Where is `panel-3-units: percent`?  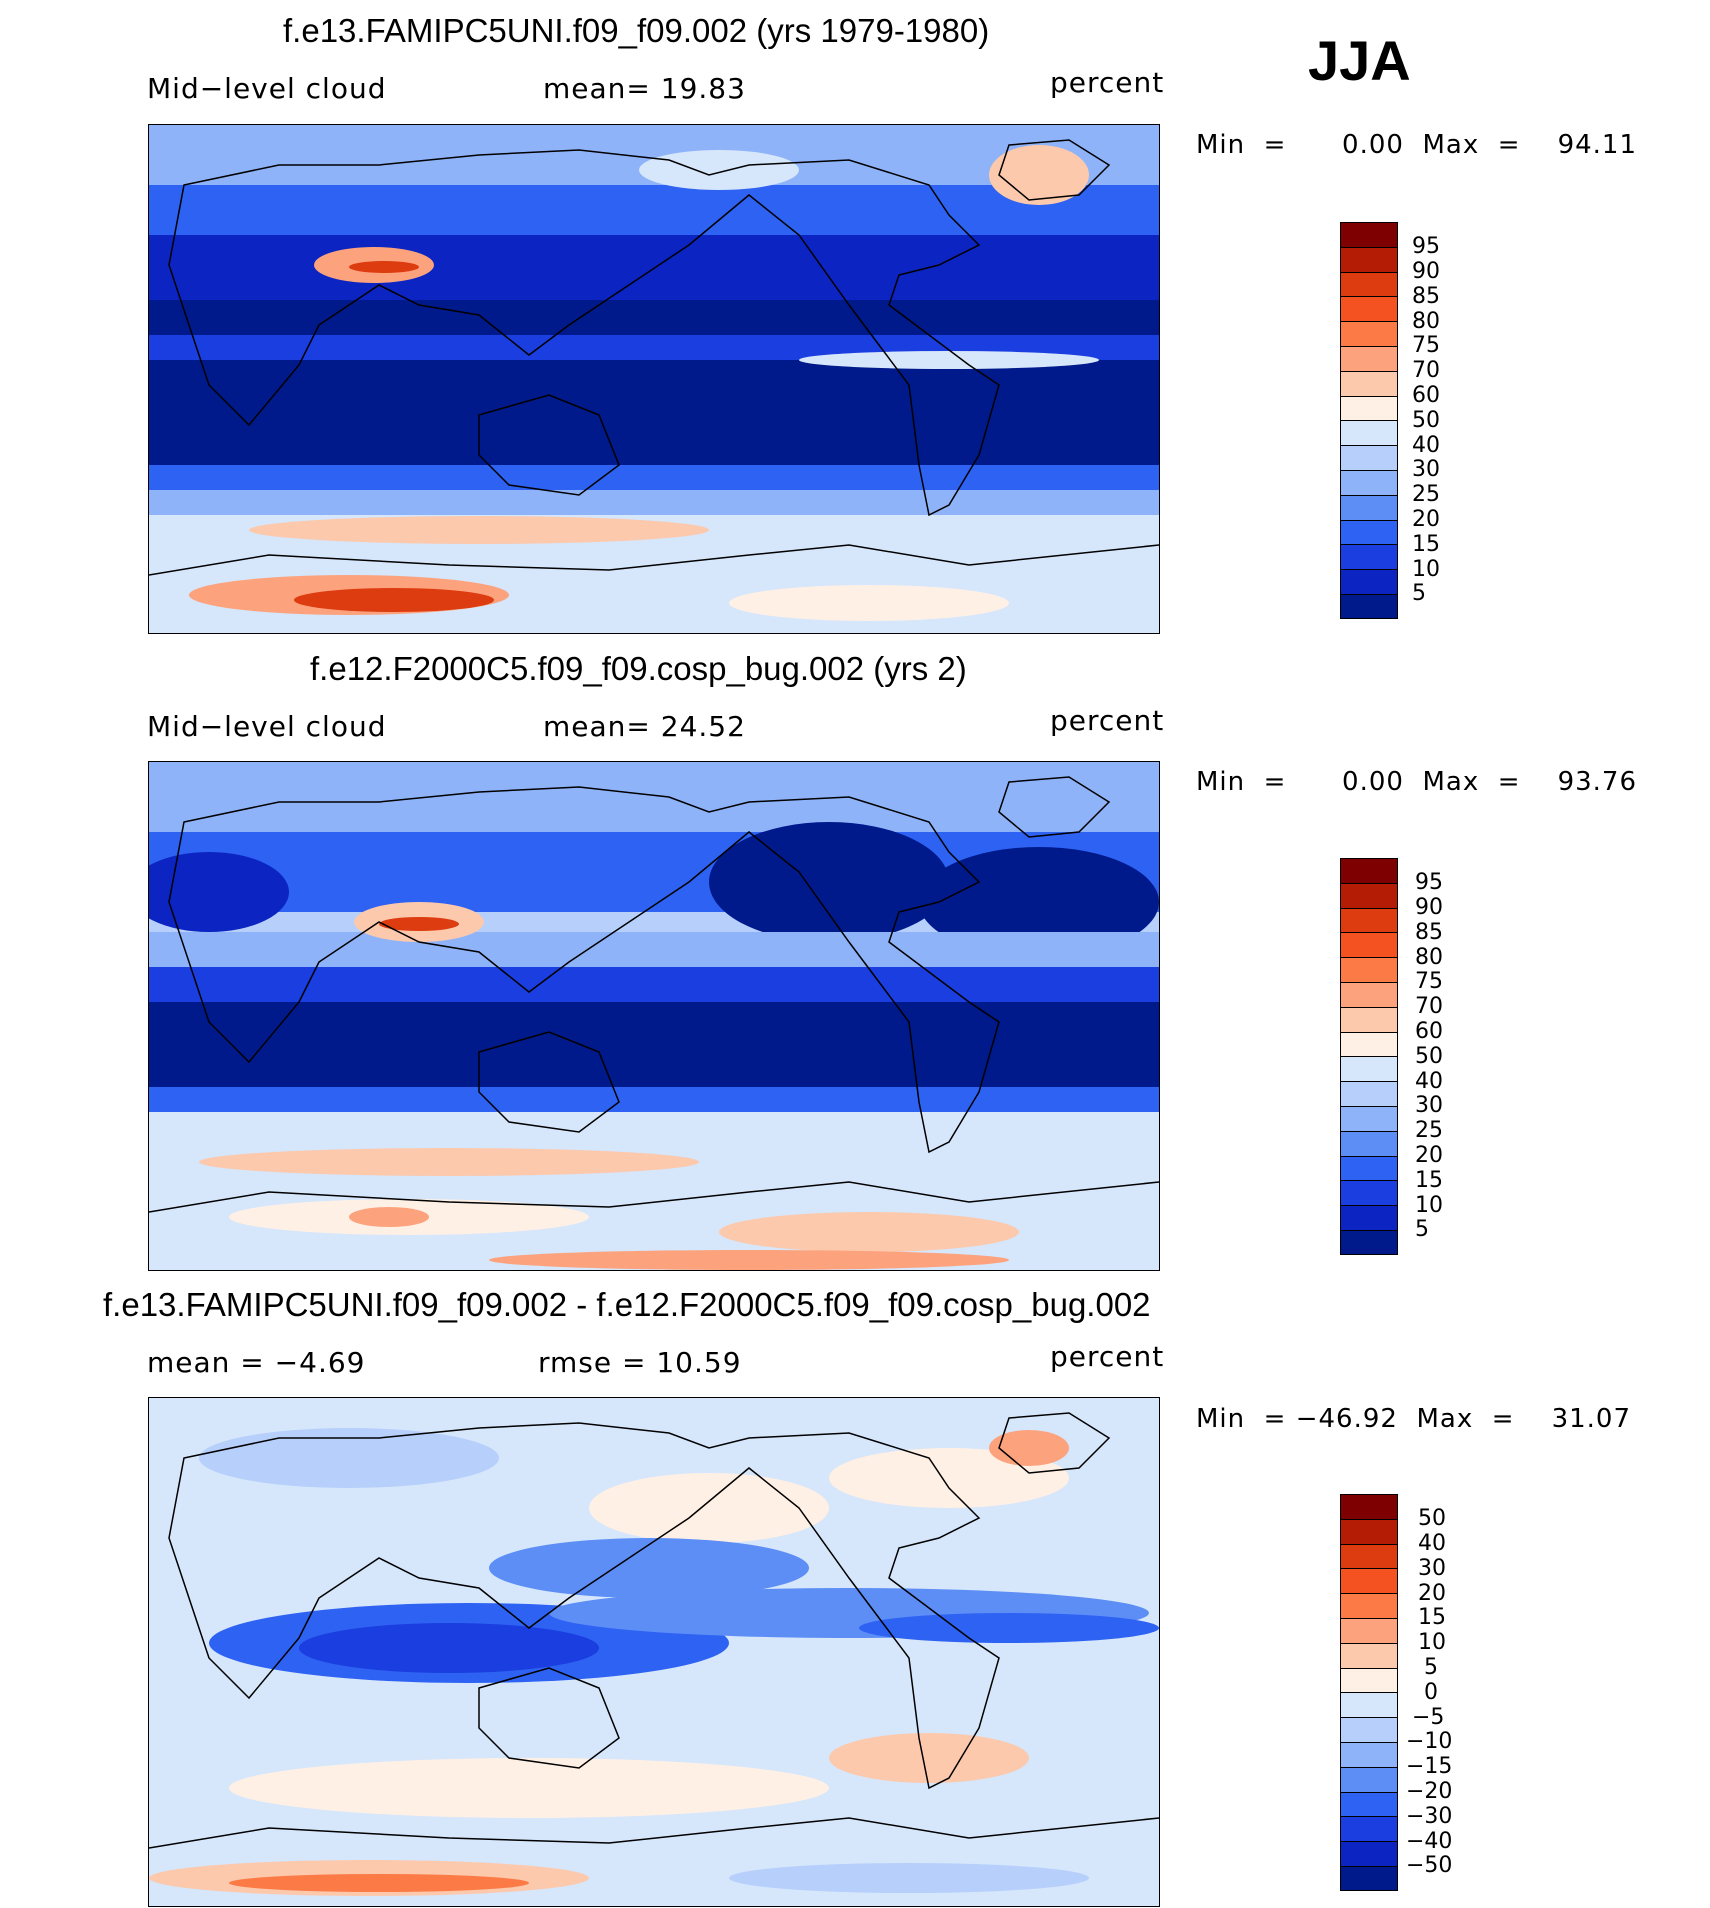 panel-3-units: percent is located at coordinates (1107, 1356).